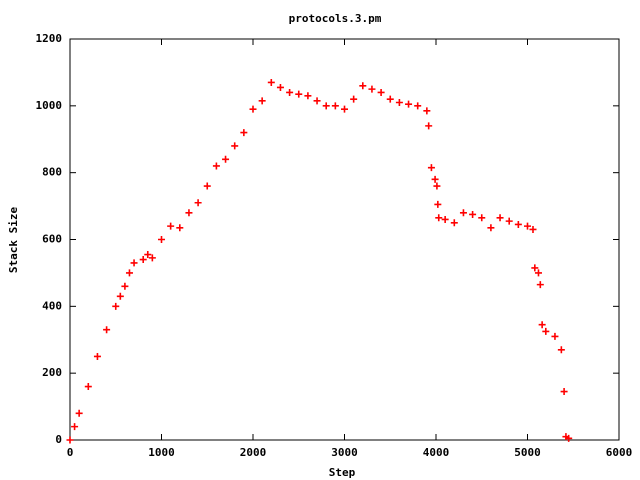 Image resolution: width=640 pixels, height=480 pixels. I want to click on x-tick-label: 4000, so click(436, 452).